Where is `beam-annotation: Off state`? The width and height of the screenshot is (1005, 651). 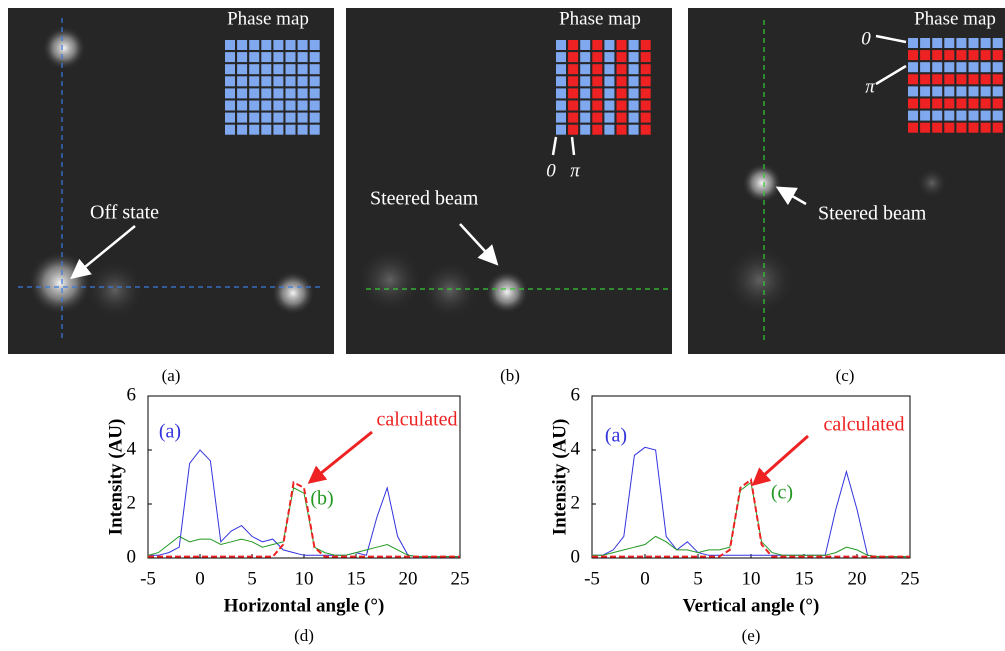
beam-annotation: Off state is located at coordinates (124, 213).